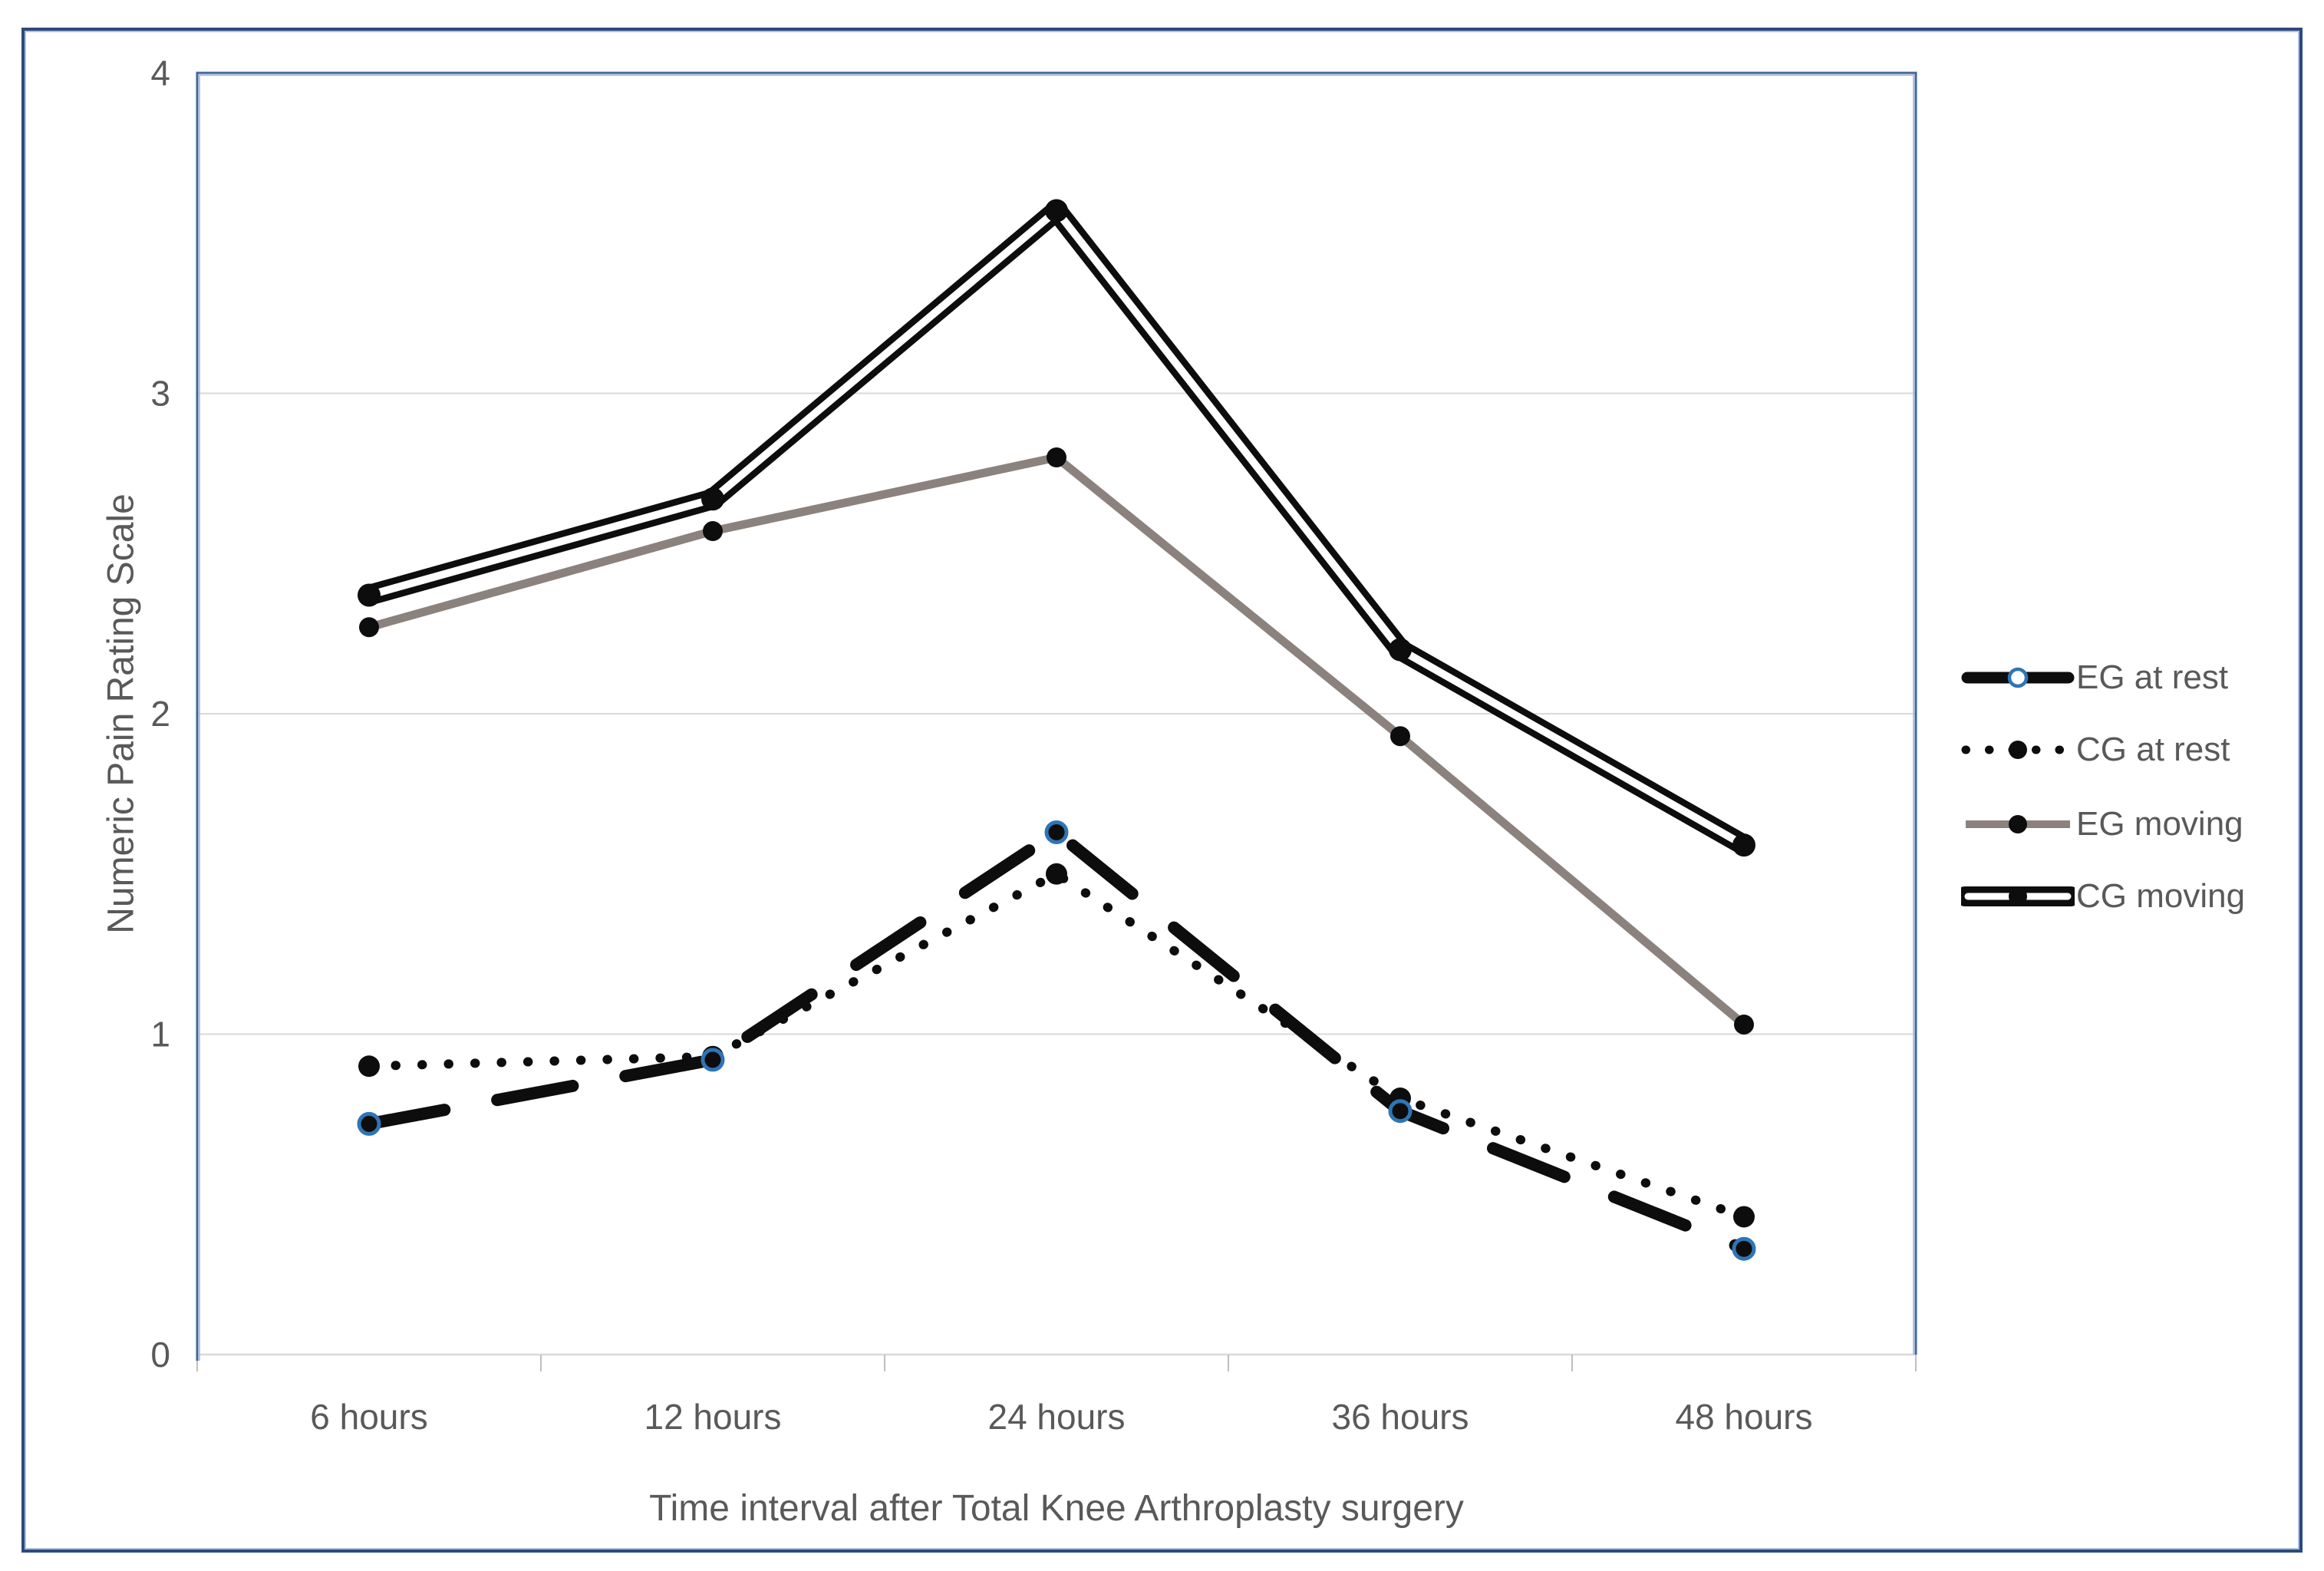 This screenshot has height=1571, width=2324. I want to click on x-axis-tick-label: 36 hours, so click(1400, 1417).